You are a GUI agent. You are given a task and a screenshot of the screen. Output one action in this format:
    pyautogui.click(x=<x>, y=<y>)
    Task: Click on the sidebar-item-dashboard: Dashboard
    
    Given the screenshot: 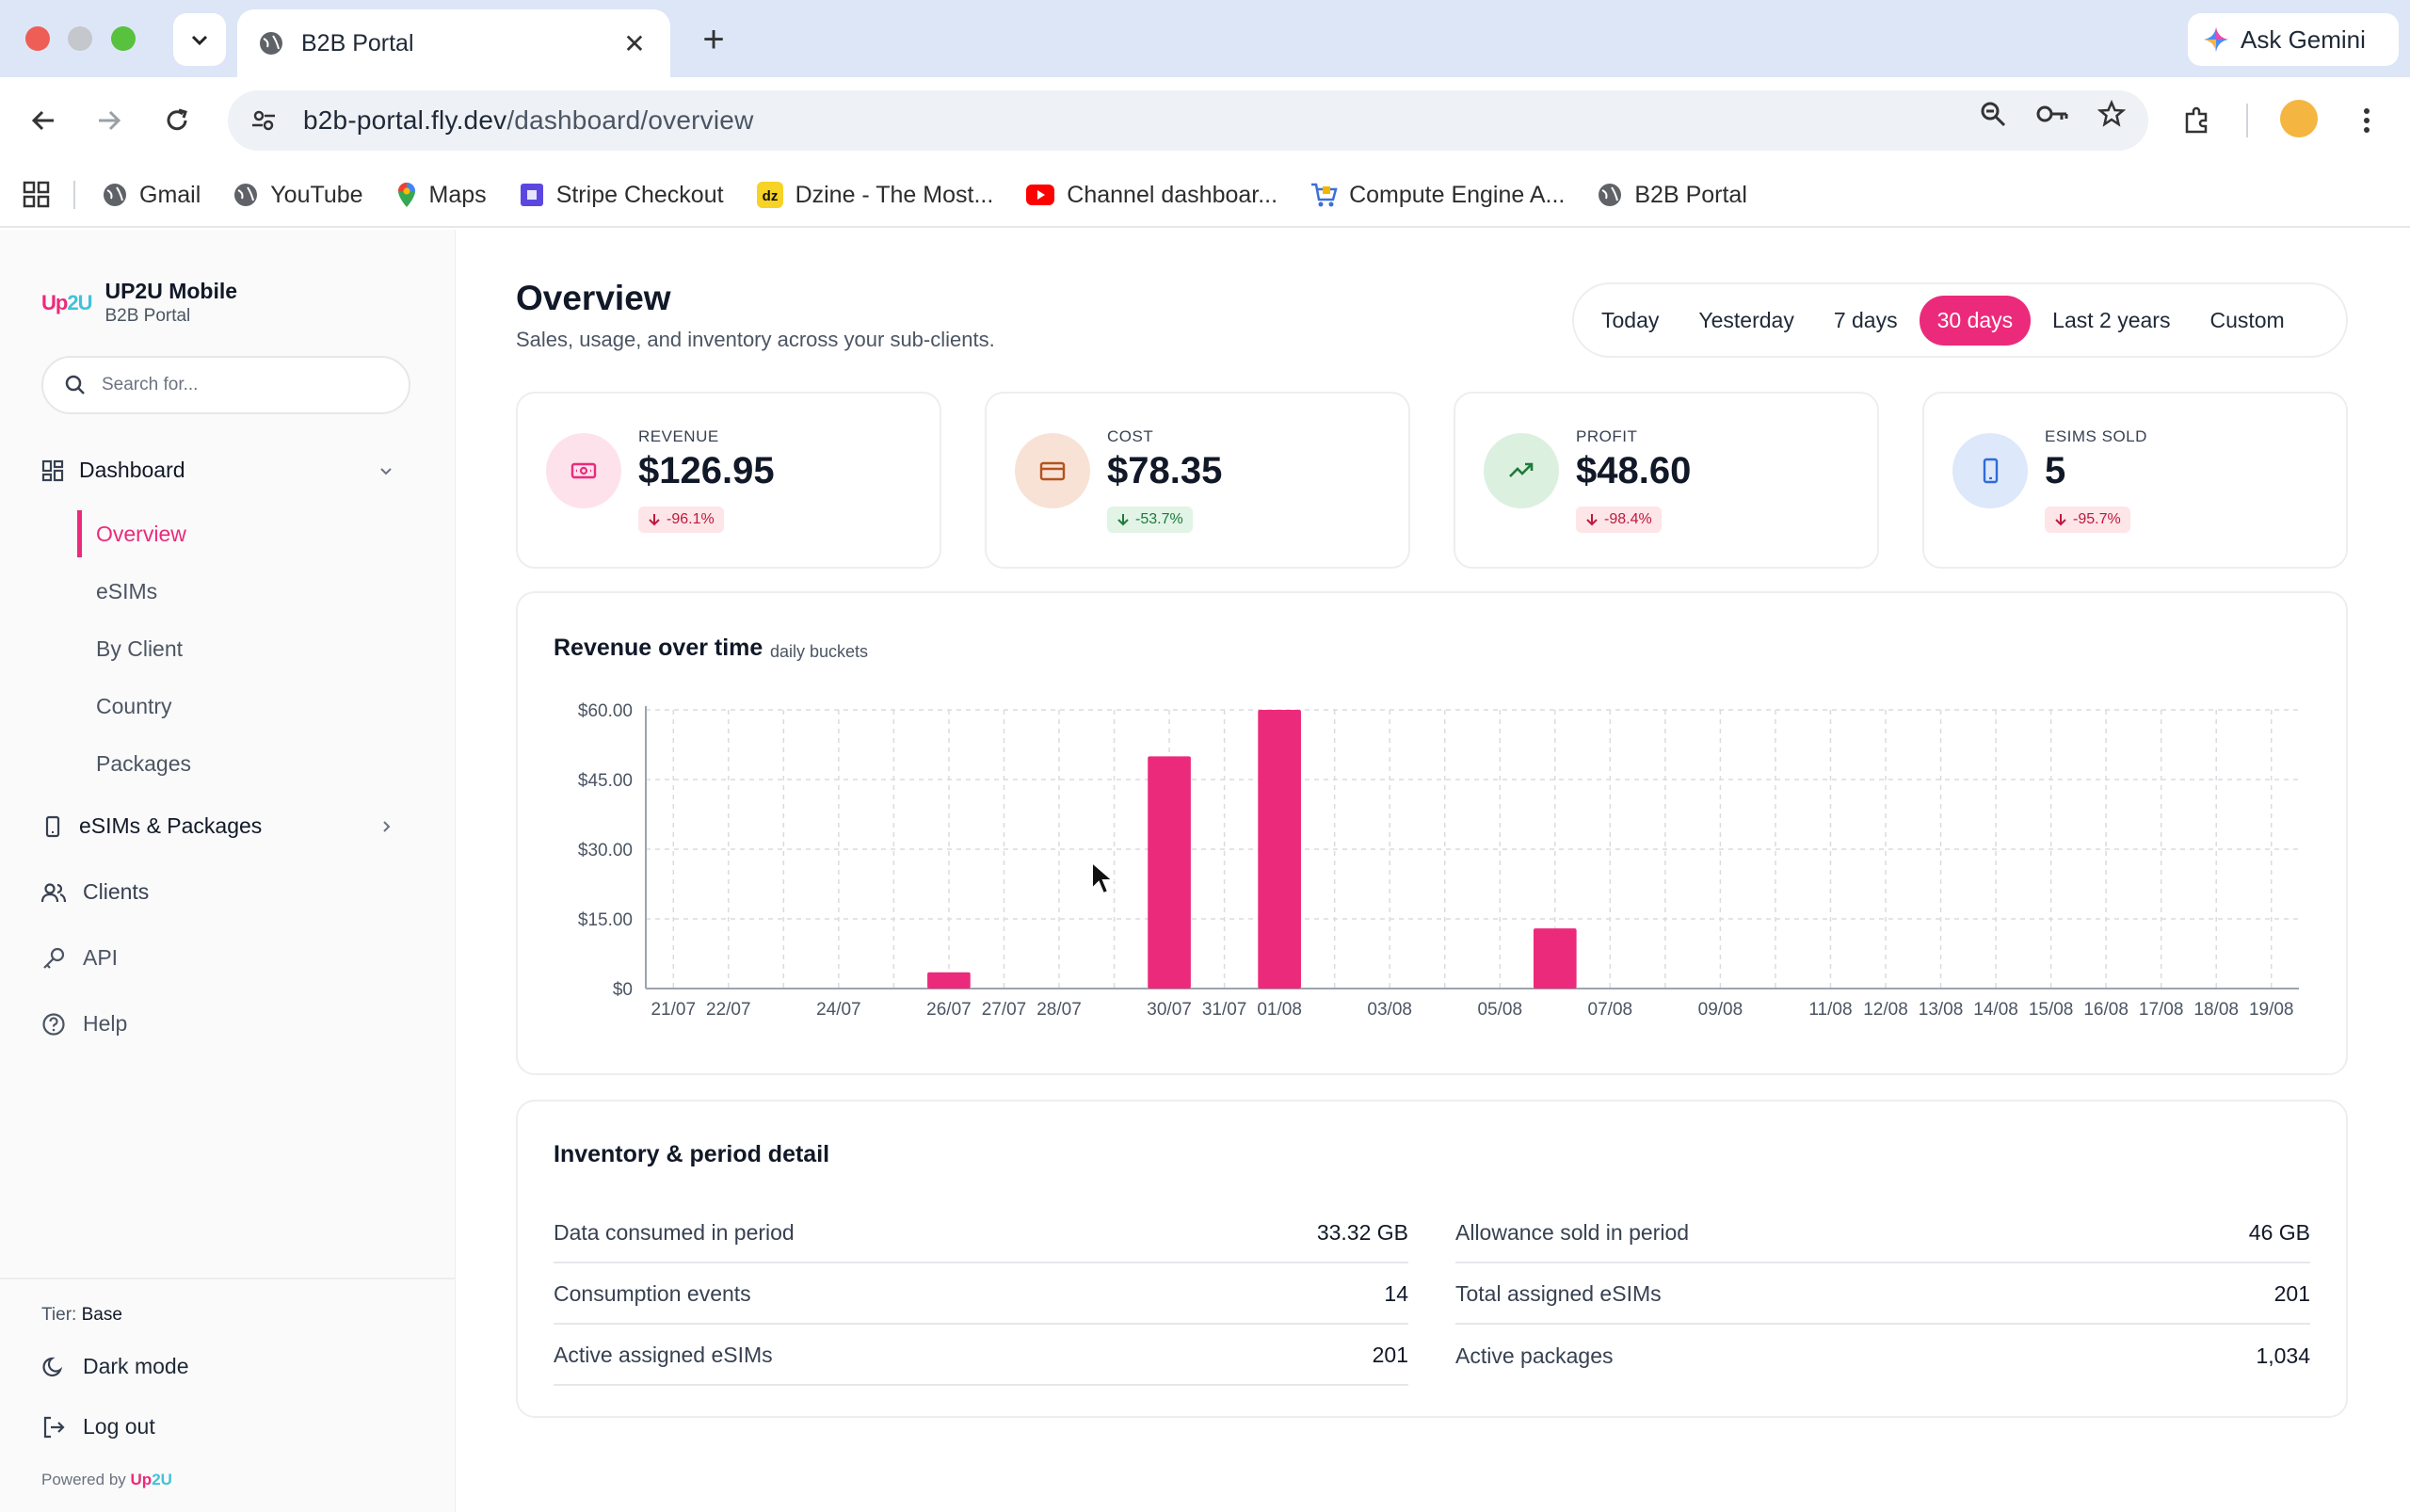 What is the action you would take?
    pyautogui.click(x=217, y=470)
    